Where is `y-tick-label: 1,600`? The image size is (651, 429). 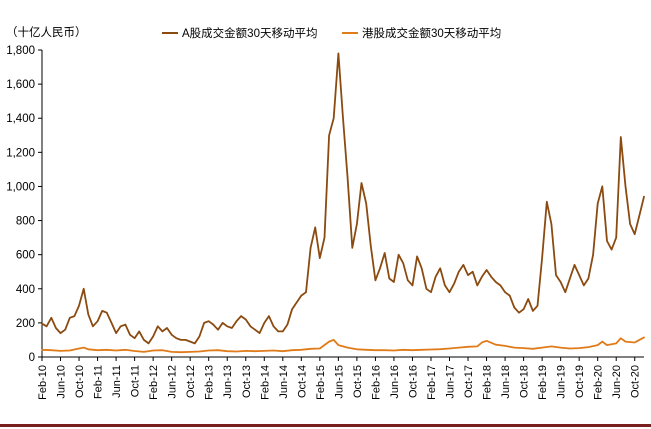
y-tick-label: 1,600 is located at coordinates (20, 85).